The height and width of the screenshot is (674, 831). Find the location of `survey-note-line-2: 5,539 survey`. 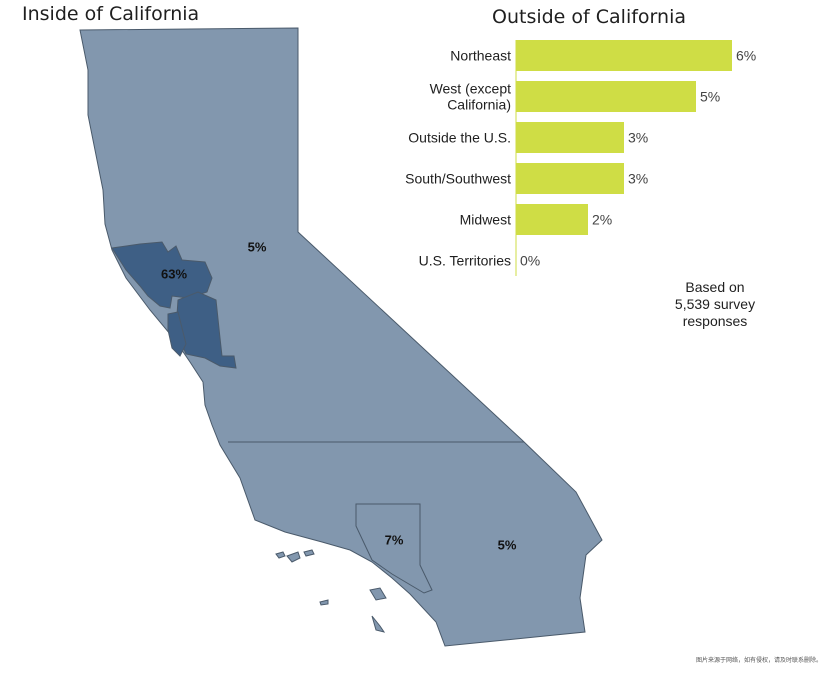

survey-note-line-2: 5,539 survey is located at coordinates (715, 304).